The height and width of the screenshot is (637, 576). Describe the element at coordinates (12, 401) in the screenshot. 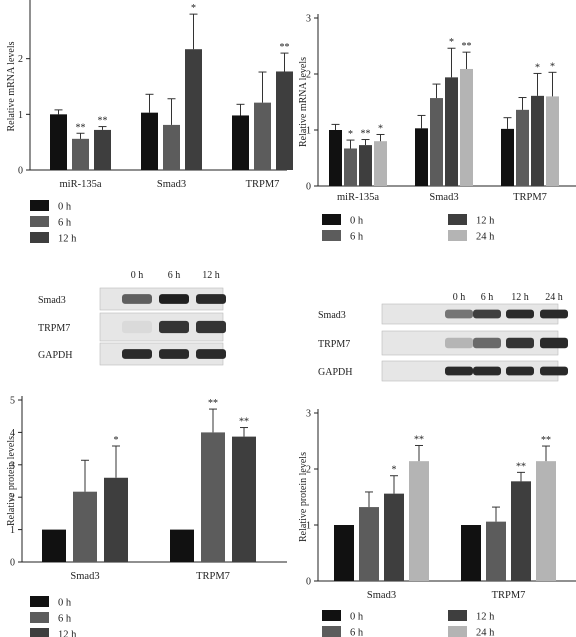

I see `y-tick-label: 5` at that location.